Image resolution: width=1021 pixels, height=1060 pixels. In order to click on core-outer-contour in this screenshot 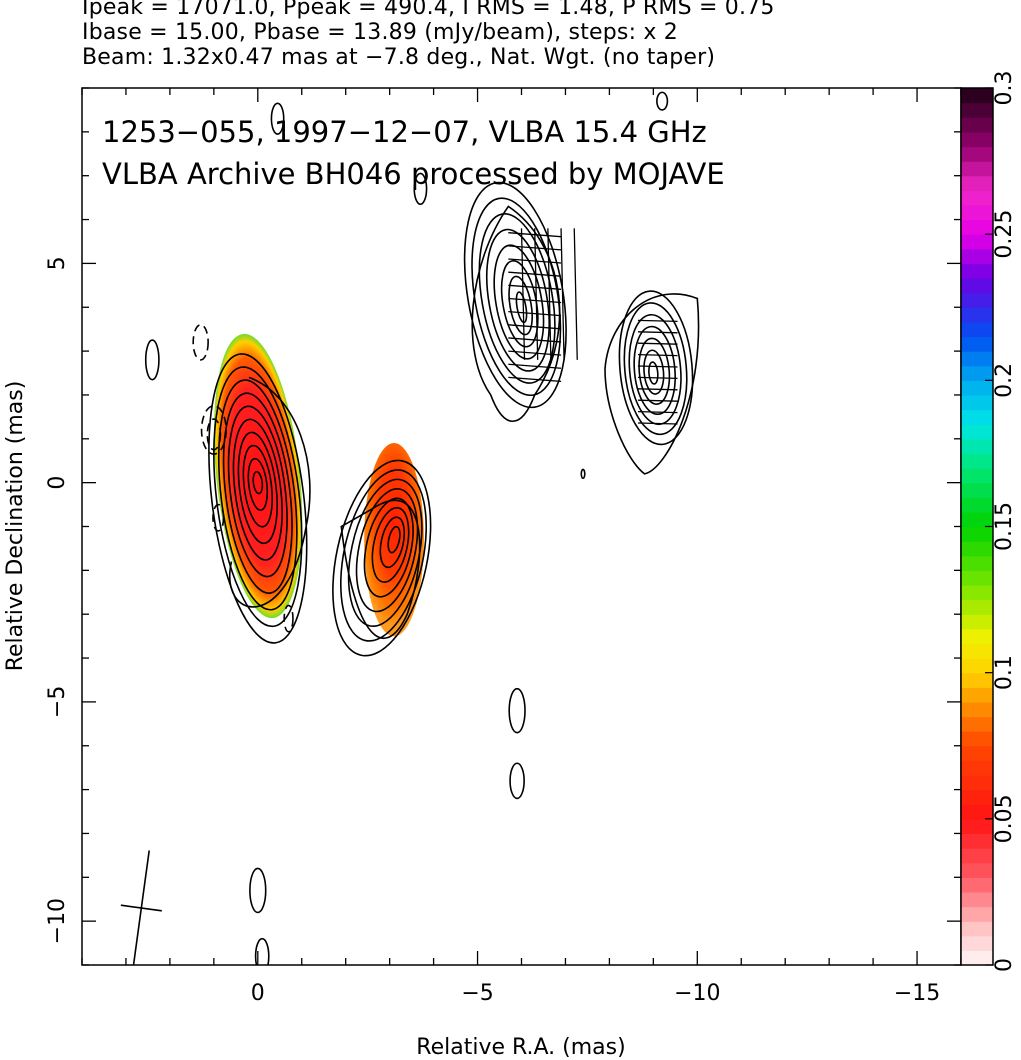, I will do `click(270, 492)`.